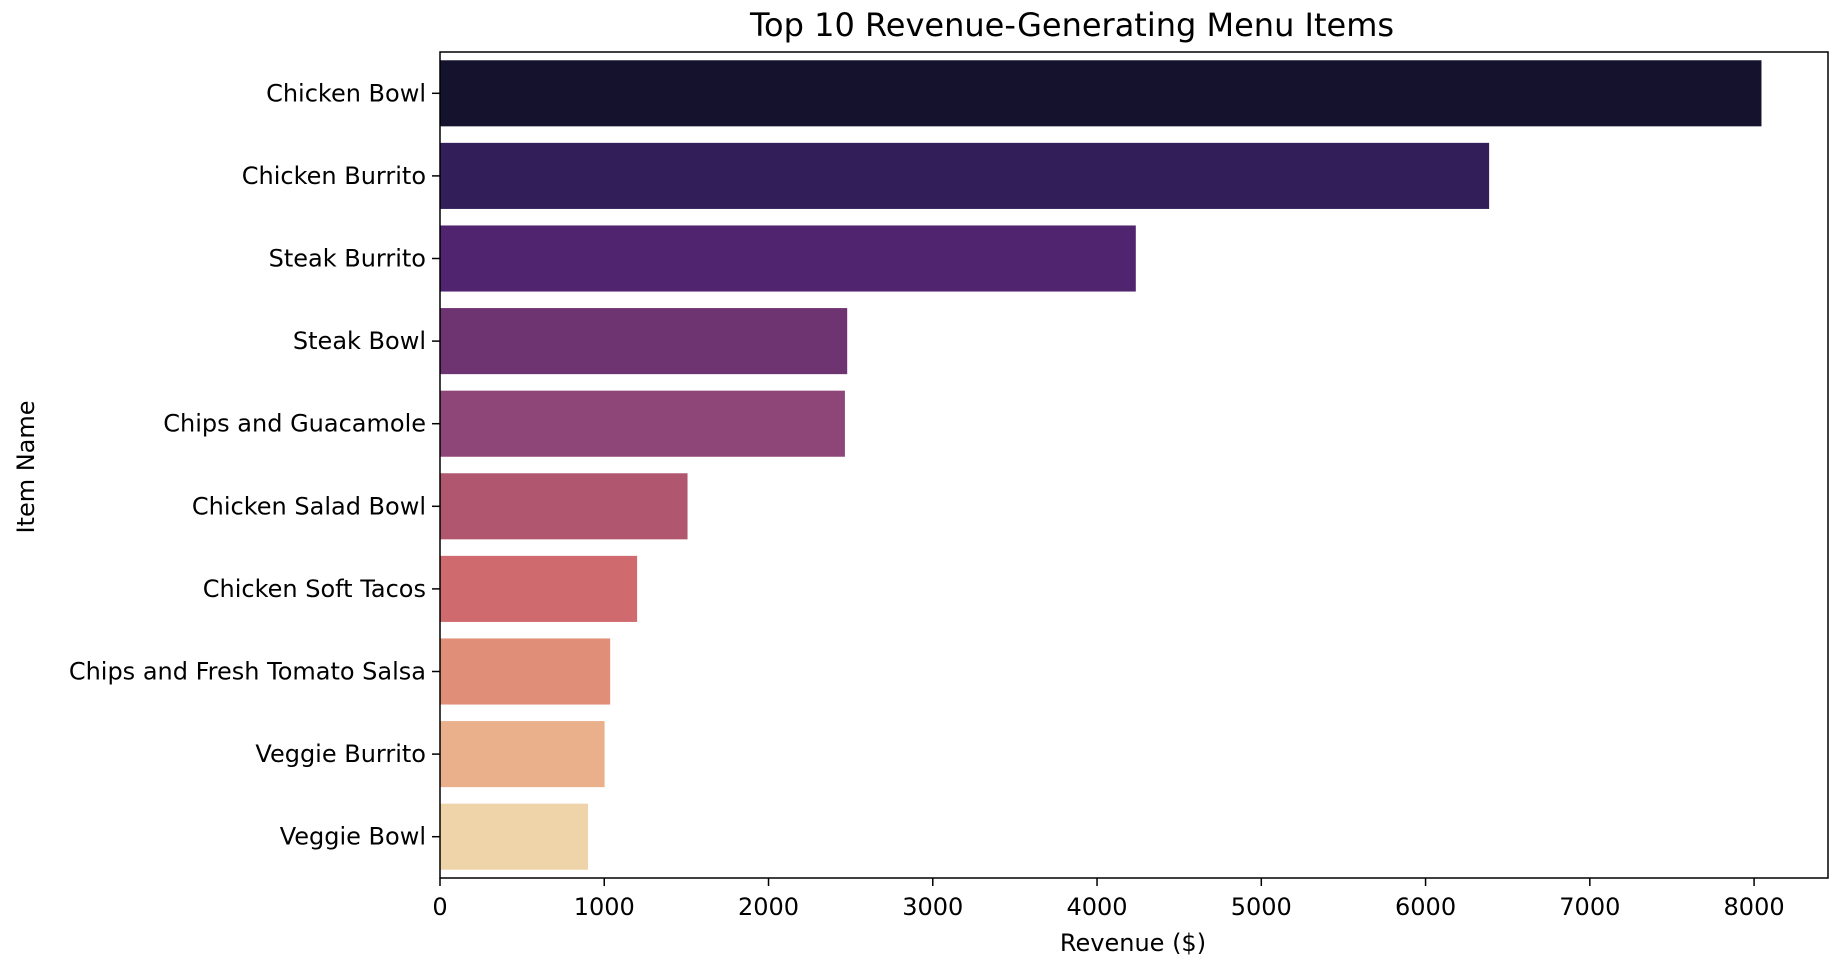 The width and height of the screenshot is (1846, 962). What do you see at coordinates (347, 259) in the screenshot?
I see `y-tick-label: Steak Burrito` at bounding box center [347, 259].